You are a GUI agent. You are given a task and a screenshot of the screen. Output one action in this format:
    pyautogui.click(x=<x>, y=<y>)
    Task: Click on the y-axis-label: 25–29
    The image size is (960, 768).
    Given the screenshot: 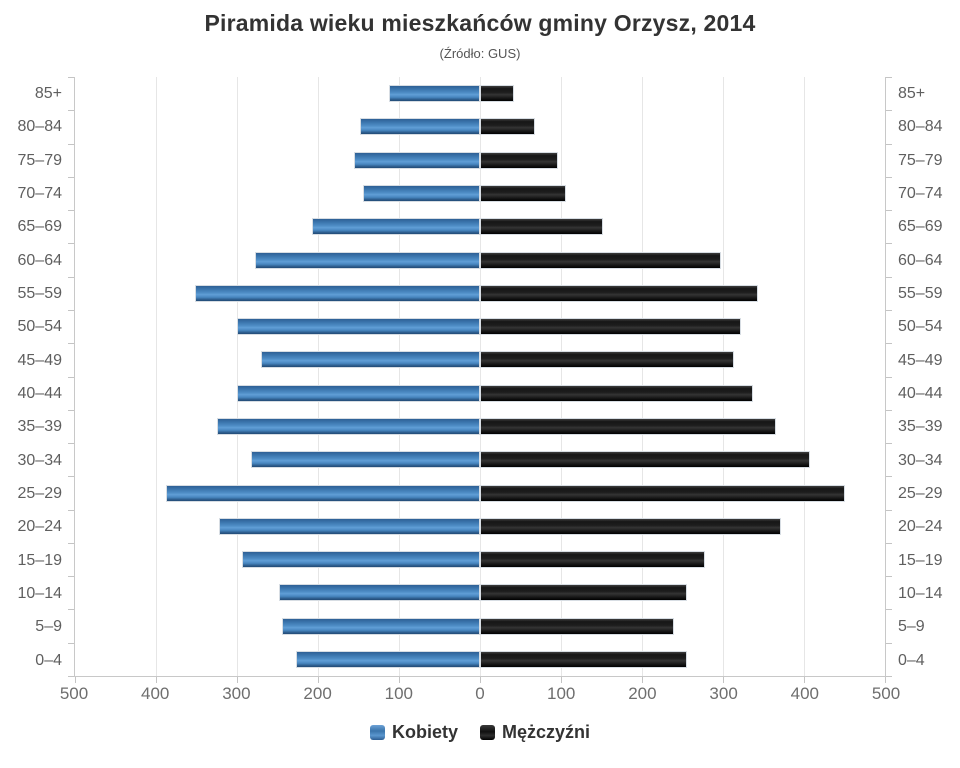 What is the action you would take?
    pyautogui.click(x=40, y=493)
    